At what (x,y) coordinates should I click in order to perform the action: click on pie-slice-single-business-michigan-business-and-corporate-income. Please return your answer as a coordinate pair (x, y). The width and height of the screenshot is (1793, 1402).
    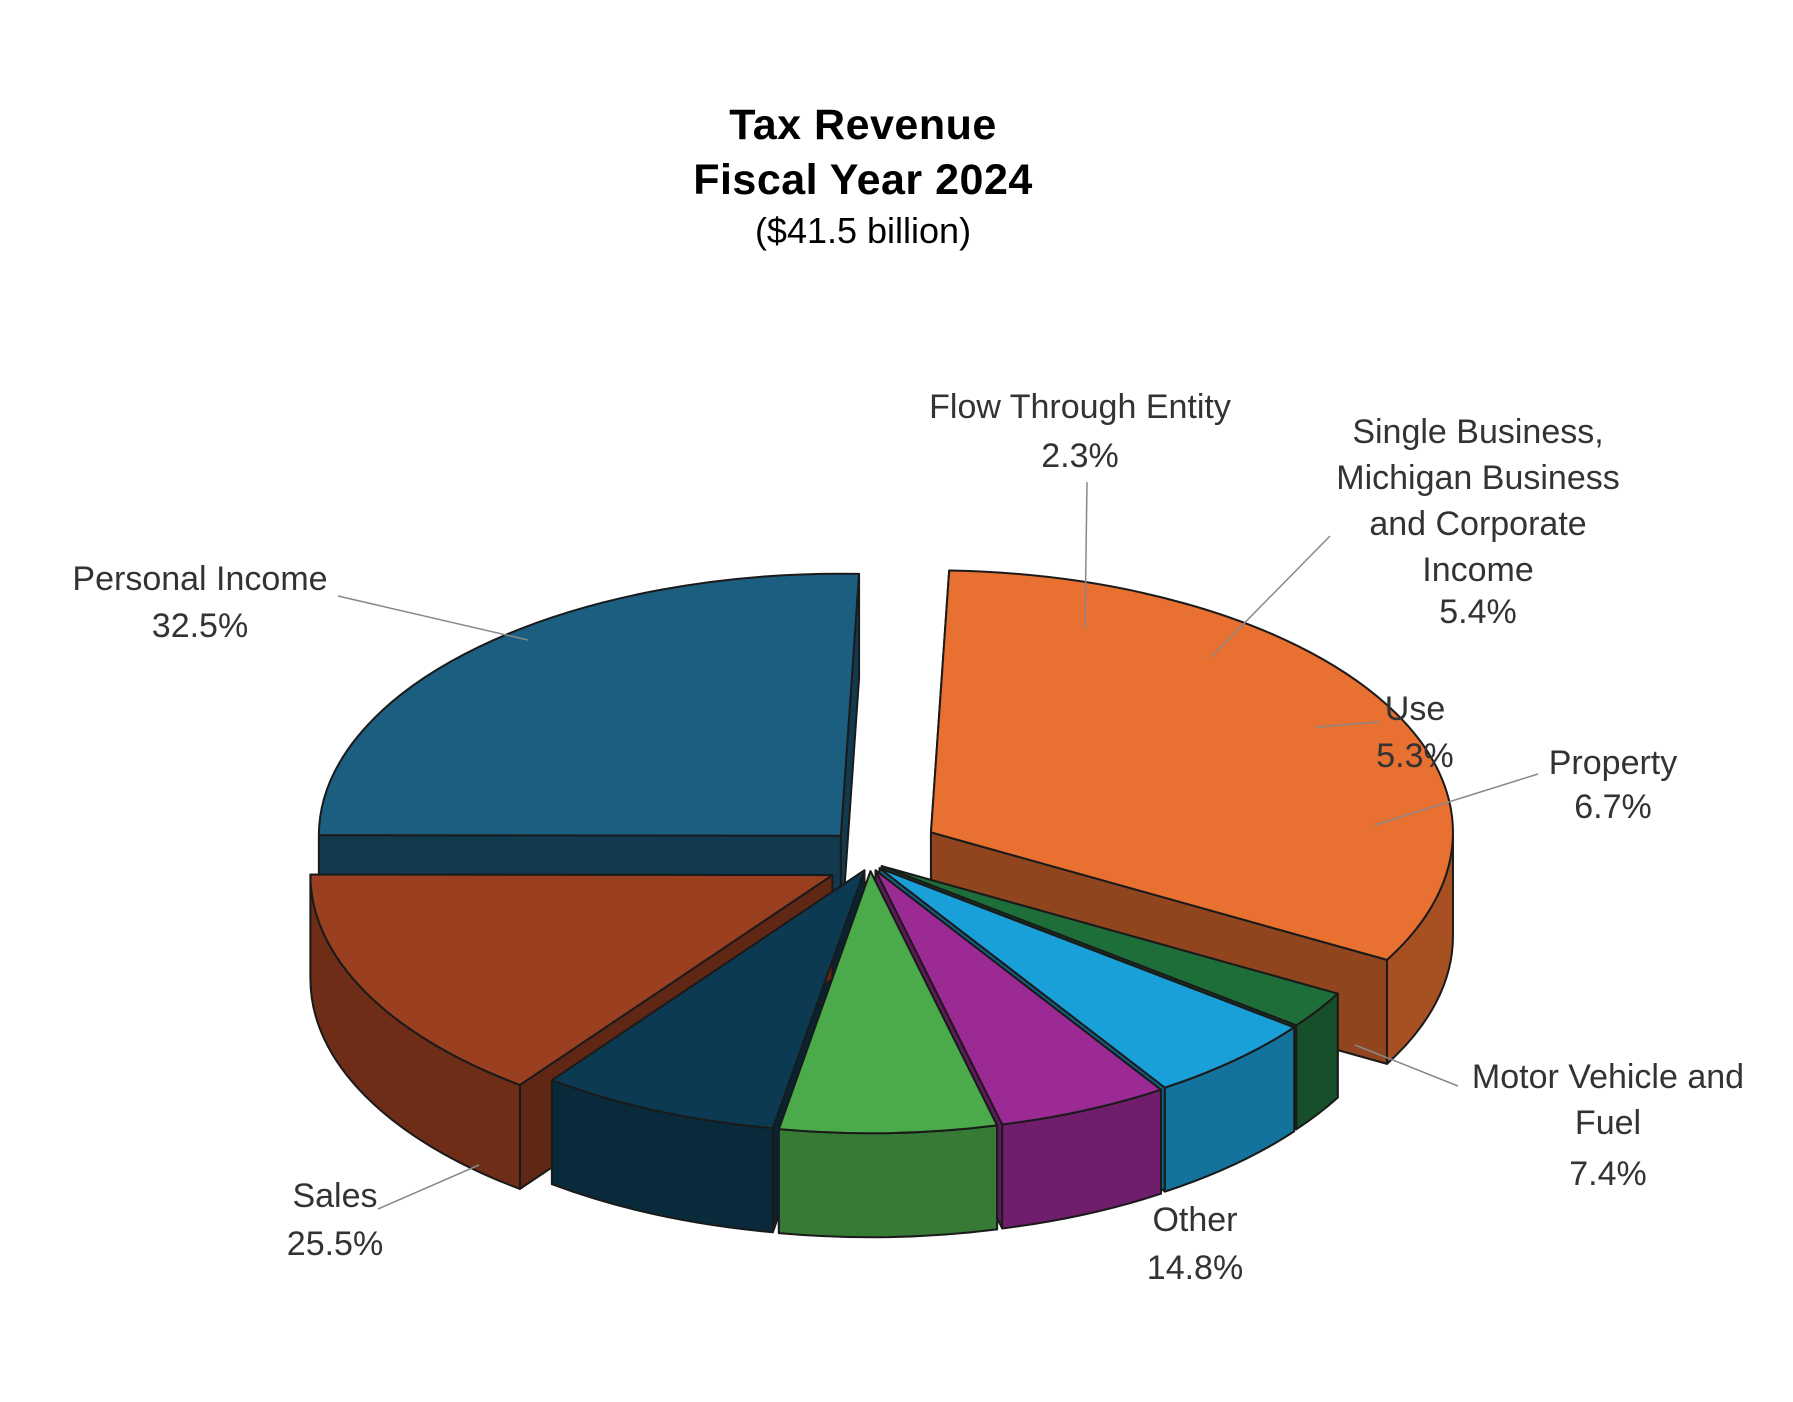
    Looking at the image, I should click on (1087, 978).